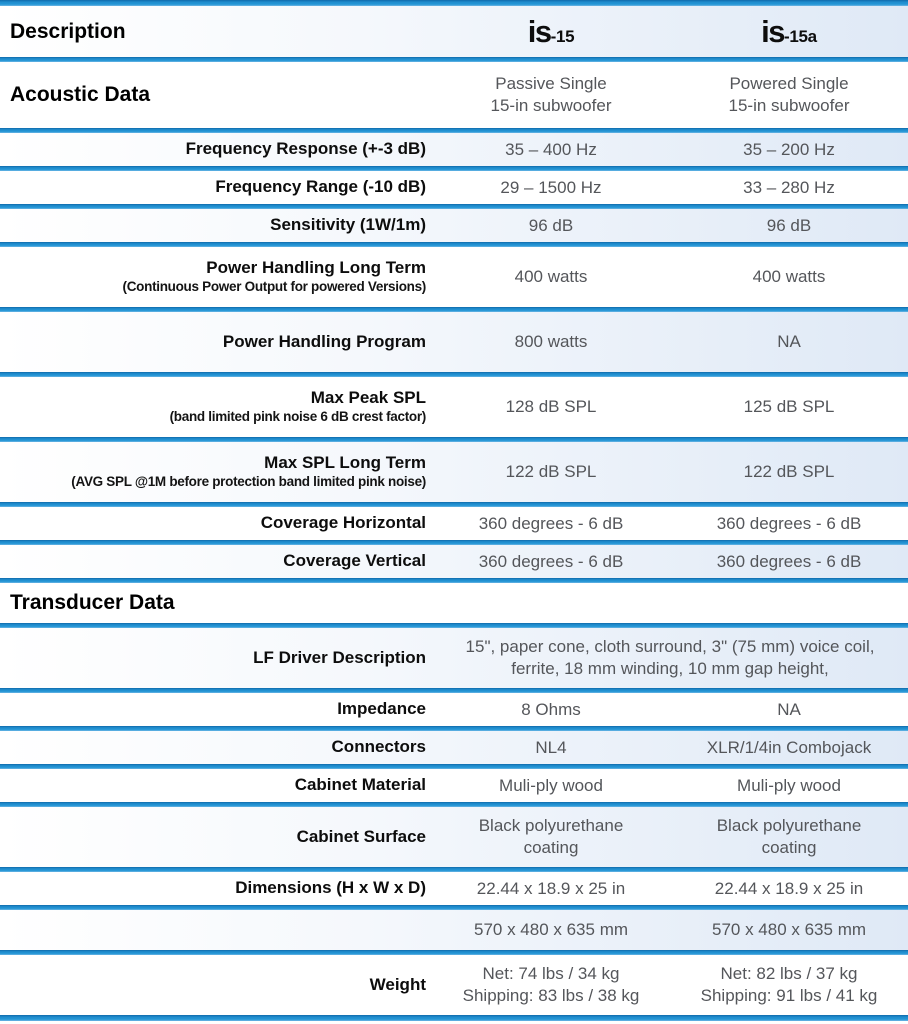 The width and height of the screenshot is (908, 1024). Describe the element at coordinates (551, 342) in the screenshot. I see `value-line: 800 watts` at that location.